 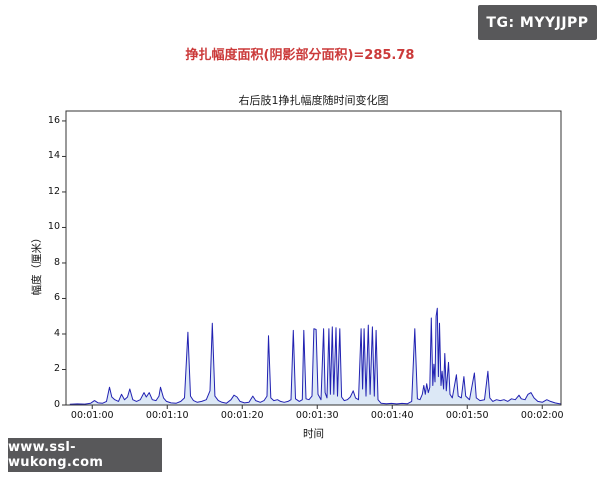 What do you see at coordinates (313, 434) in the screenshot?
I see `x-axis-label: 时间` at bounding box center [313, 434].